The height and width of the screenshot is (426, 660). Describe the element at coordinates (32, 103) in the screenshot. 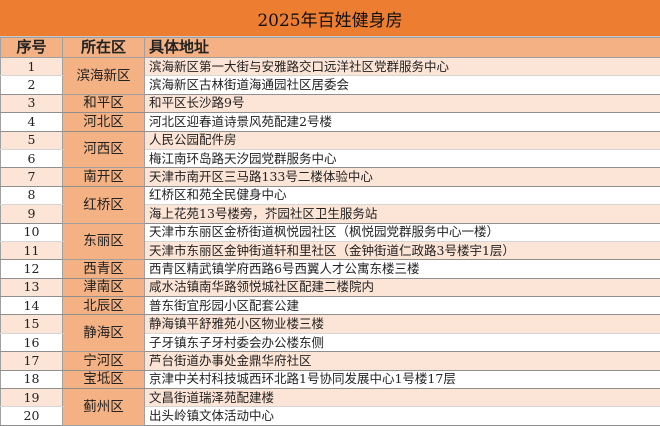

I see `row-index: 3` at that location.